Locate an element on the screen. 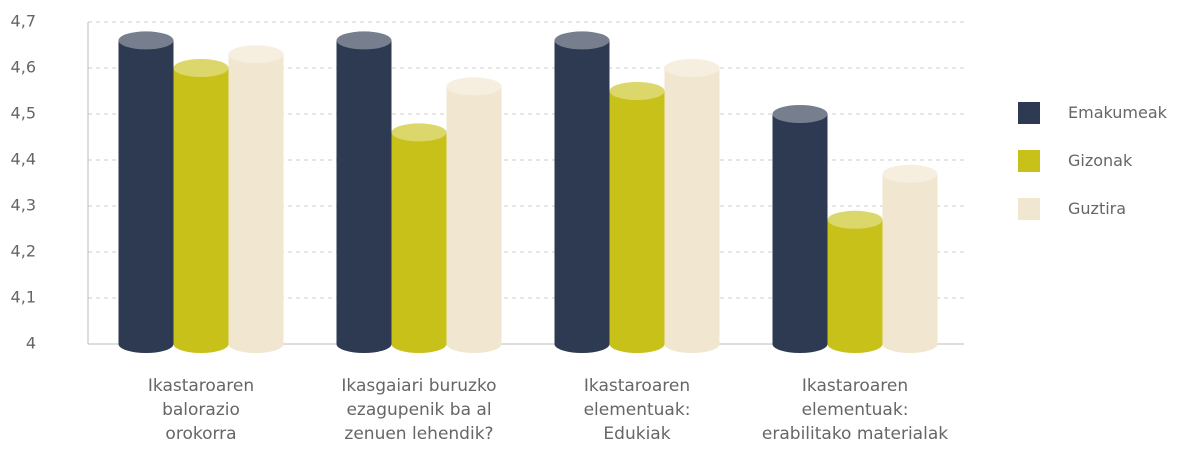 This screenshot has width=1184, height=459. legend-label: Gizonak is located at coordinates (1100, 160).